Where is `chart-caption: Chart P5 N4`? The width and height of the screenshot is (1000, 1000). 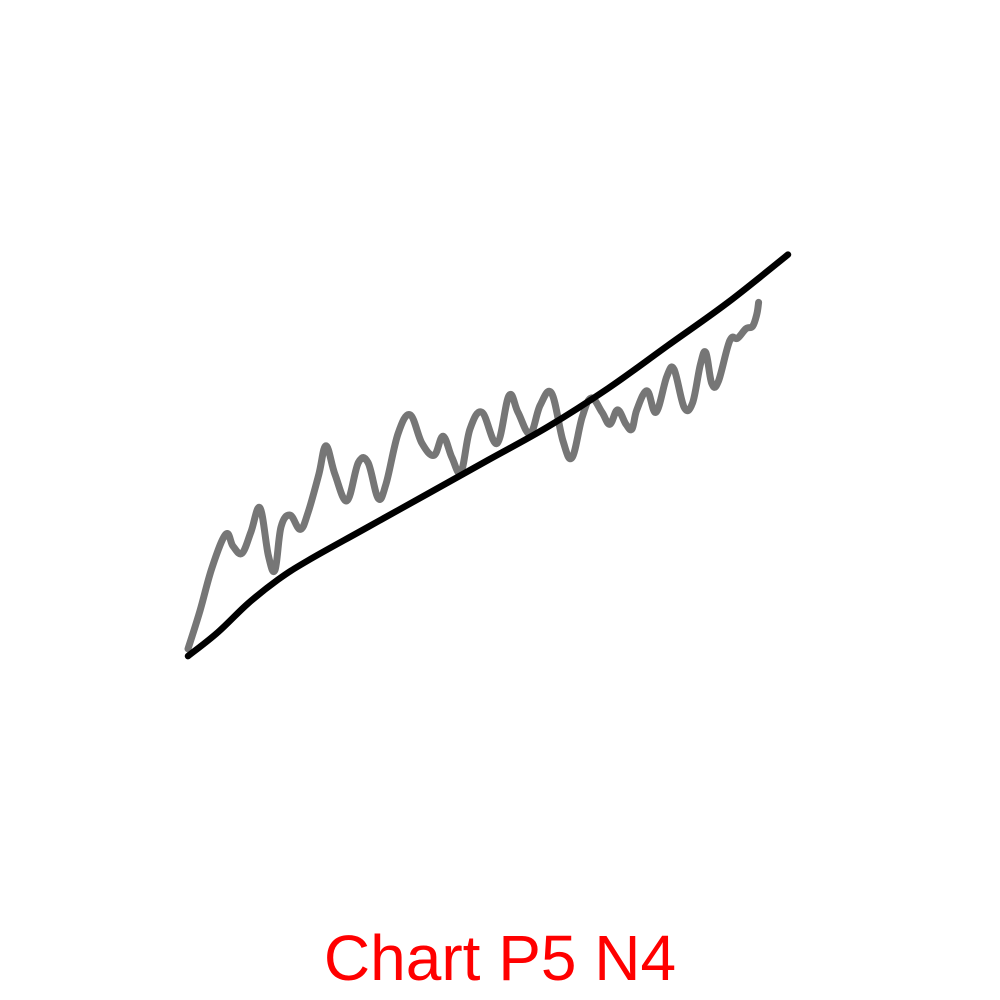
chart-caption: Chart P5 N4 is located at coordinates (500, 958).